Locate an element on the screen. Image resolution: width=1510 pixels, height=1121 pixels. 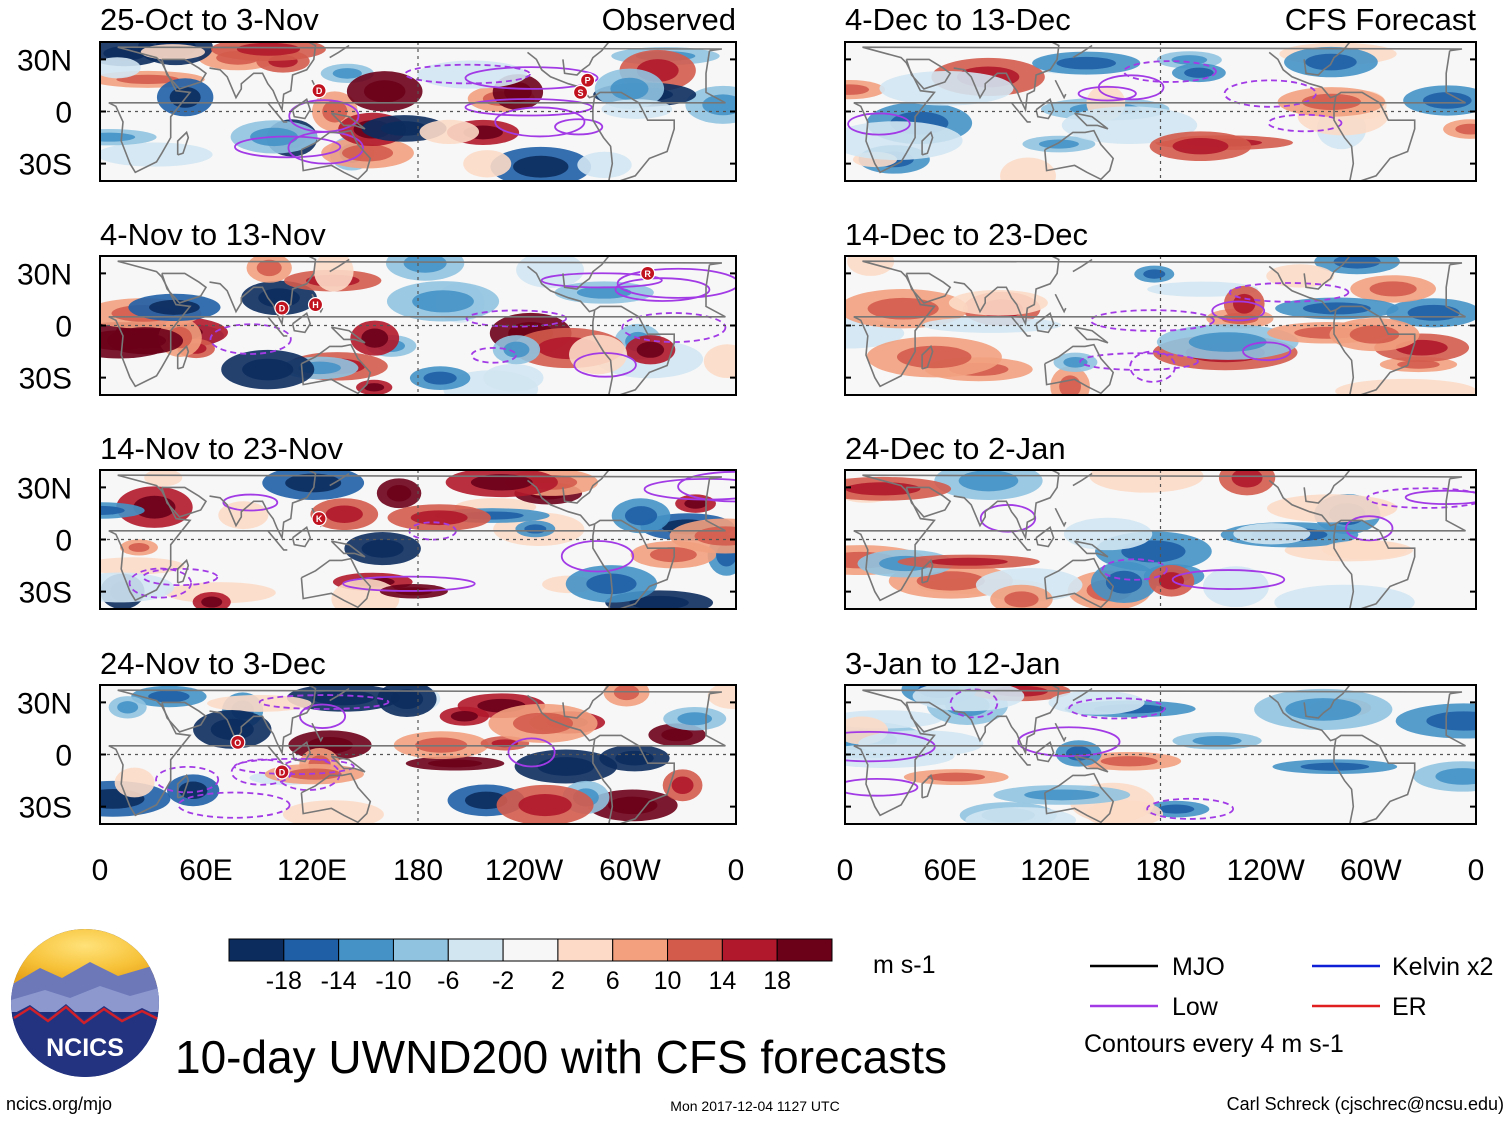
colorbar-label: -10 is located at coordinates (393, 981).